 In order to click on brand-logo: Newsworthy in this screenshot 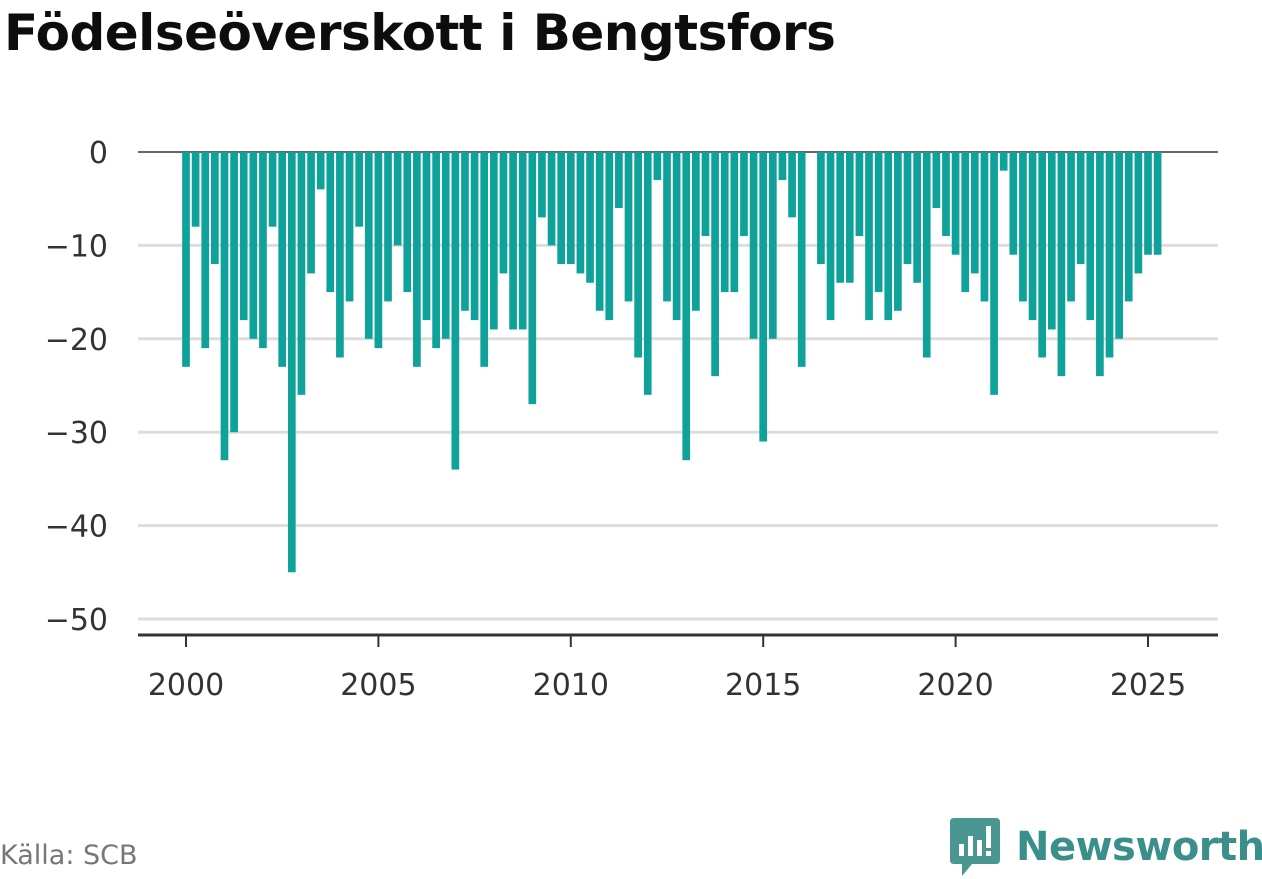, I will do `click(1106, 847)`.